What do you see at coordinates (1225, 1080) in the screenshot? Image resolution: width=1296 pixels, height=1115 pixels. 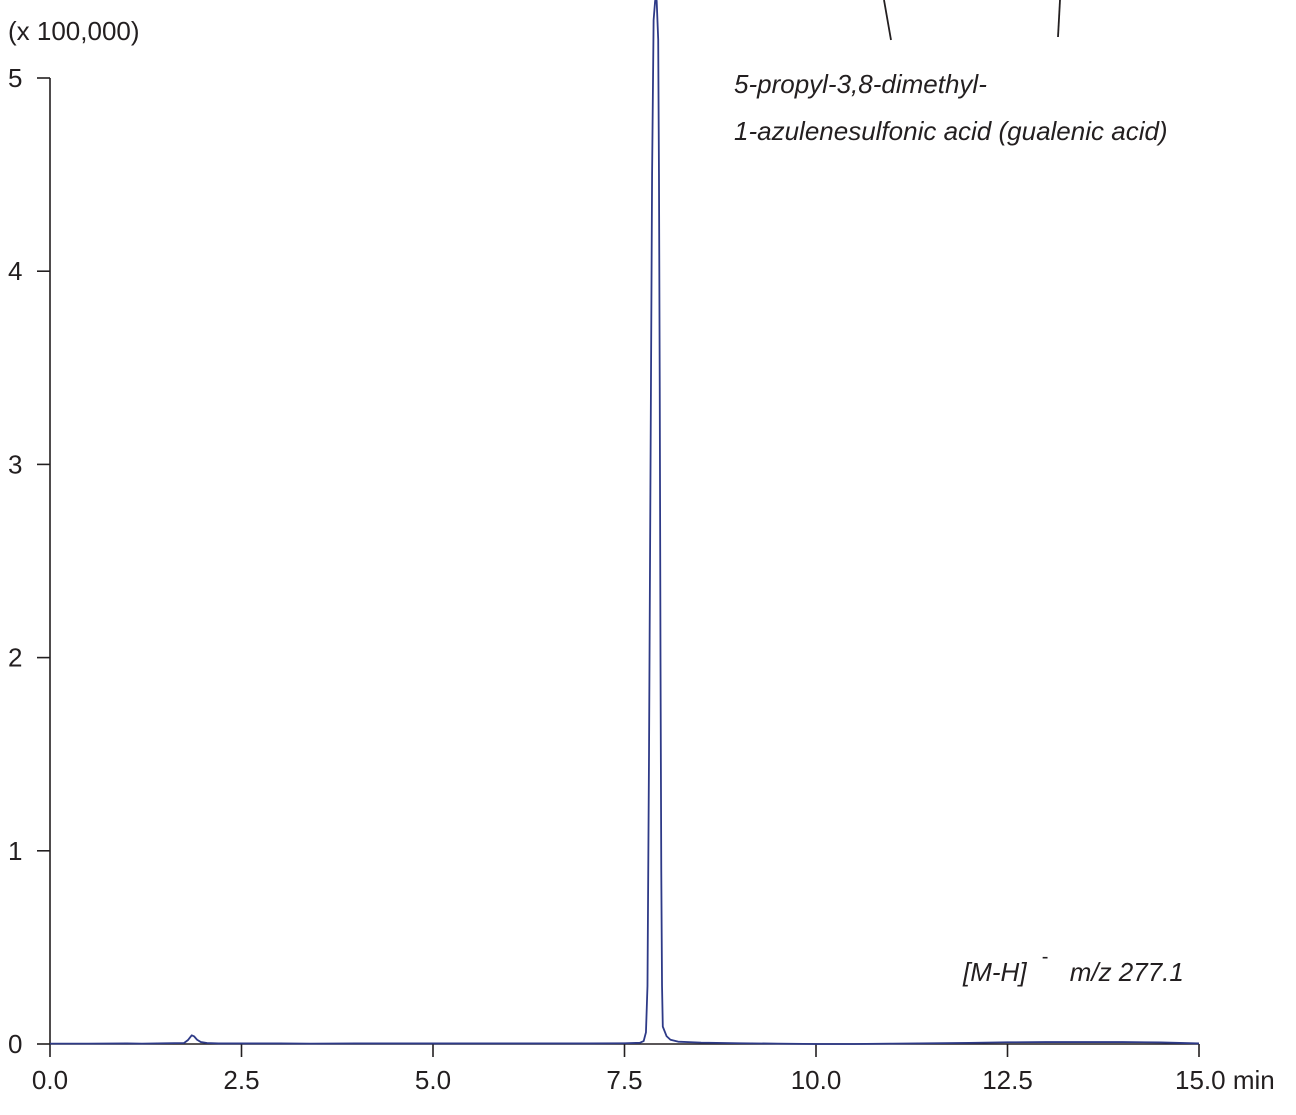 I see `x-tick-label: 15.0 min` at bounding box center [1225, 1080].